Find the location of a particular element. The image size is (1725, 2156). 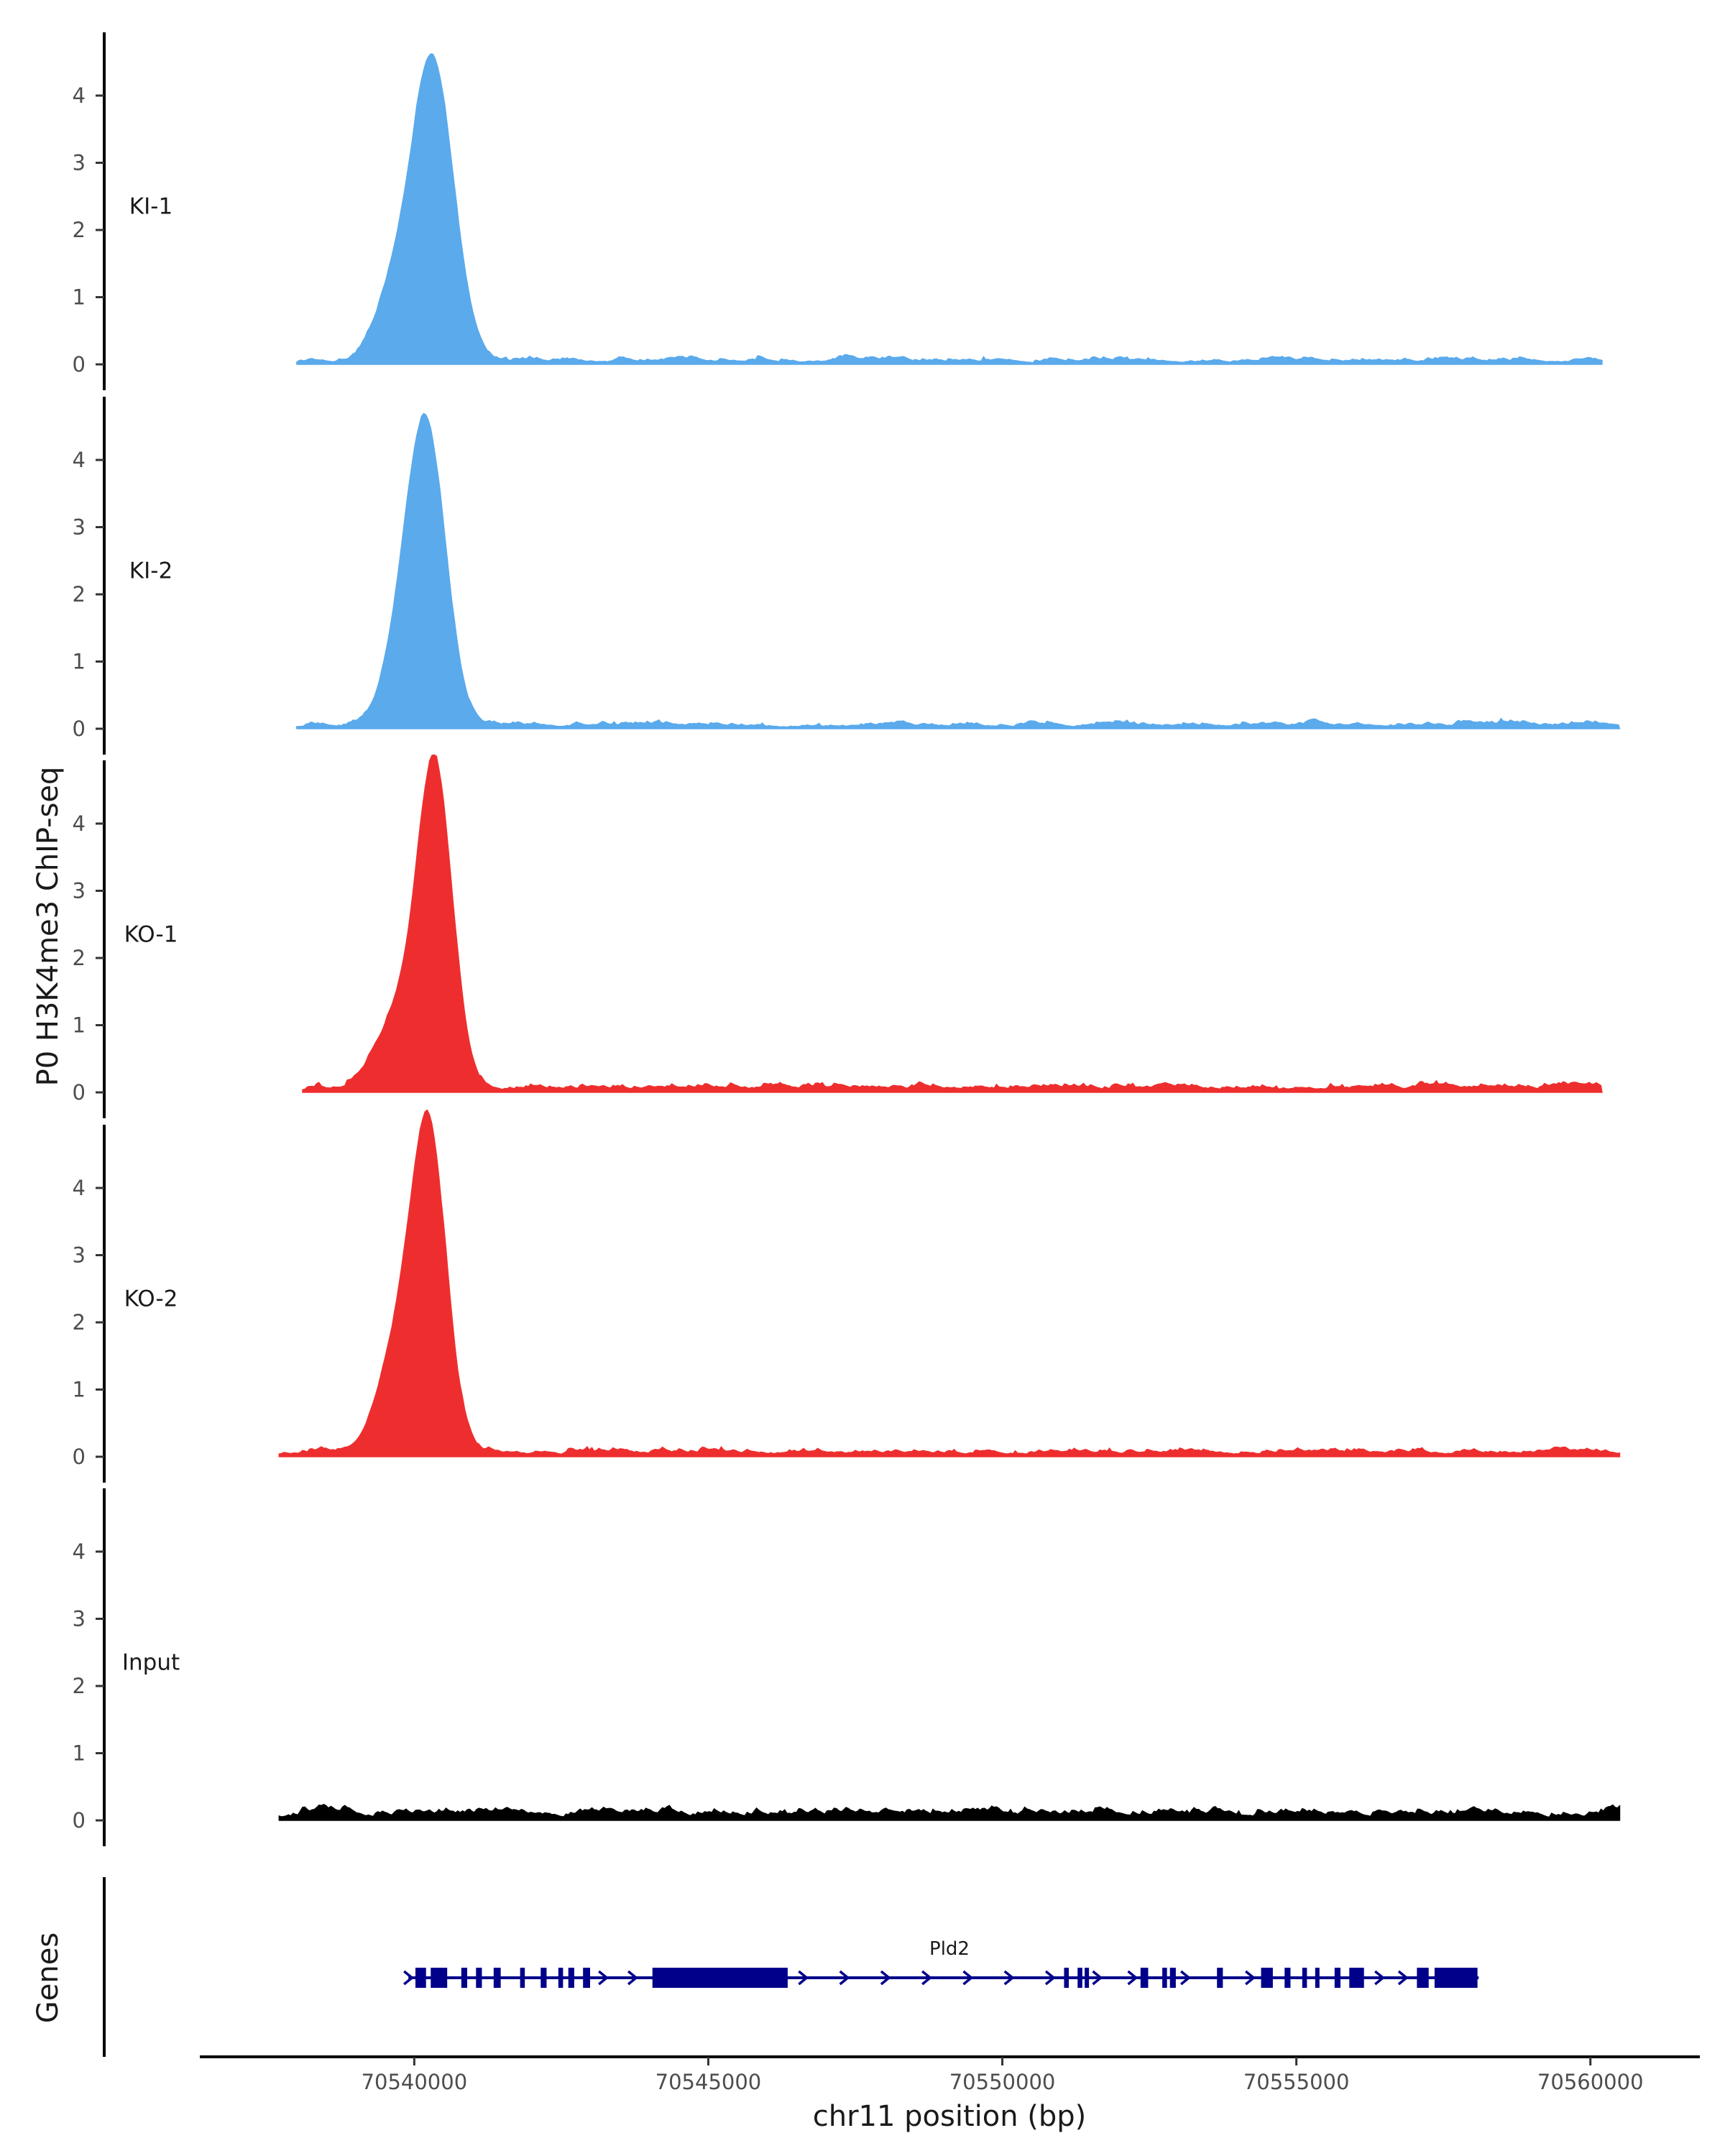

genes-panel: Pld2 is located at coordinates (791, 1967).